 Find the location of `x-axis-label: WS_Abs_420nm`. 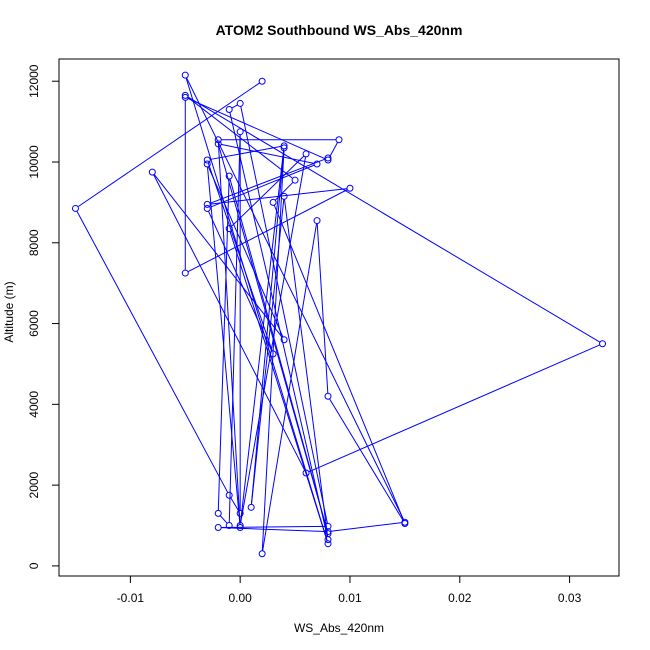

x-axis-label: WS_Abs_420nm is located at coordinates (339, 628).